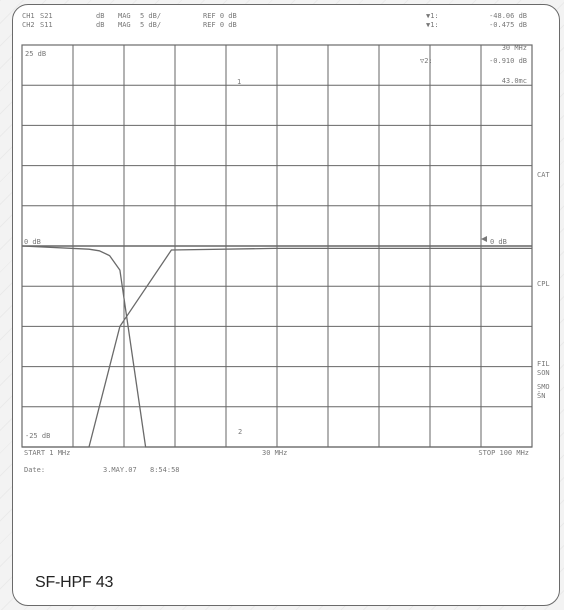  I want to click on ref-arrow-icon, so click(484, 239).